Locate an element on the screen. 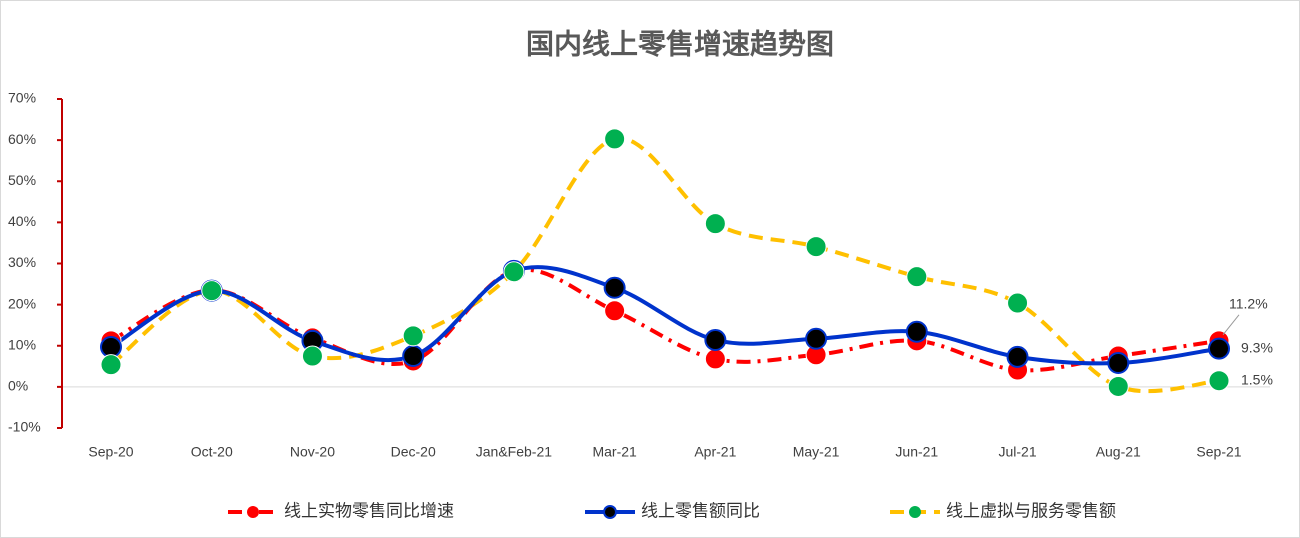  data-label: 9.3% is located at coordinates (1257, 347).